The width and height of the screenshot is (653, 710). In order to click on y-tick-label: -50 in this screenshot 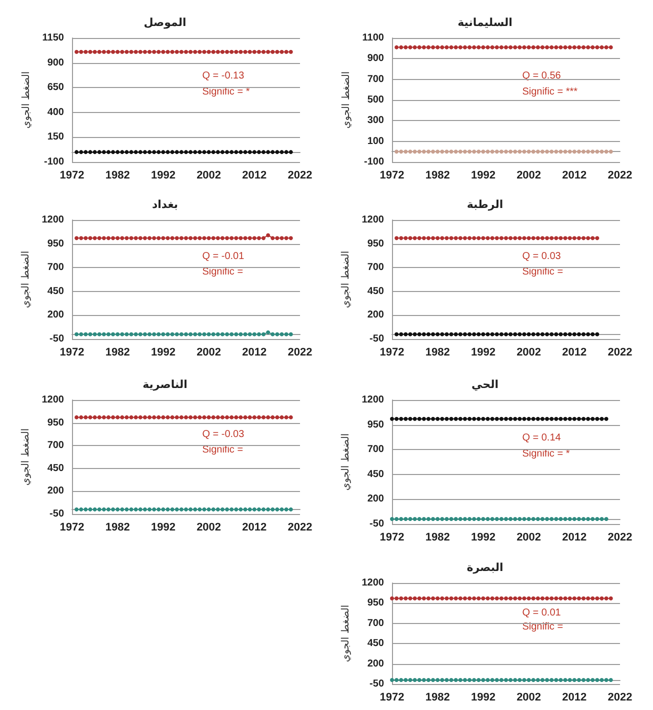, I will do `click(377, 684)`.